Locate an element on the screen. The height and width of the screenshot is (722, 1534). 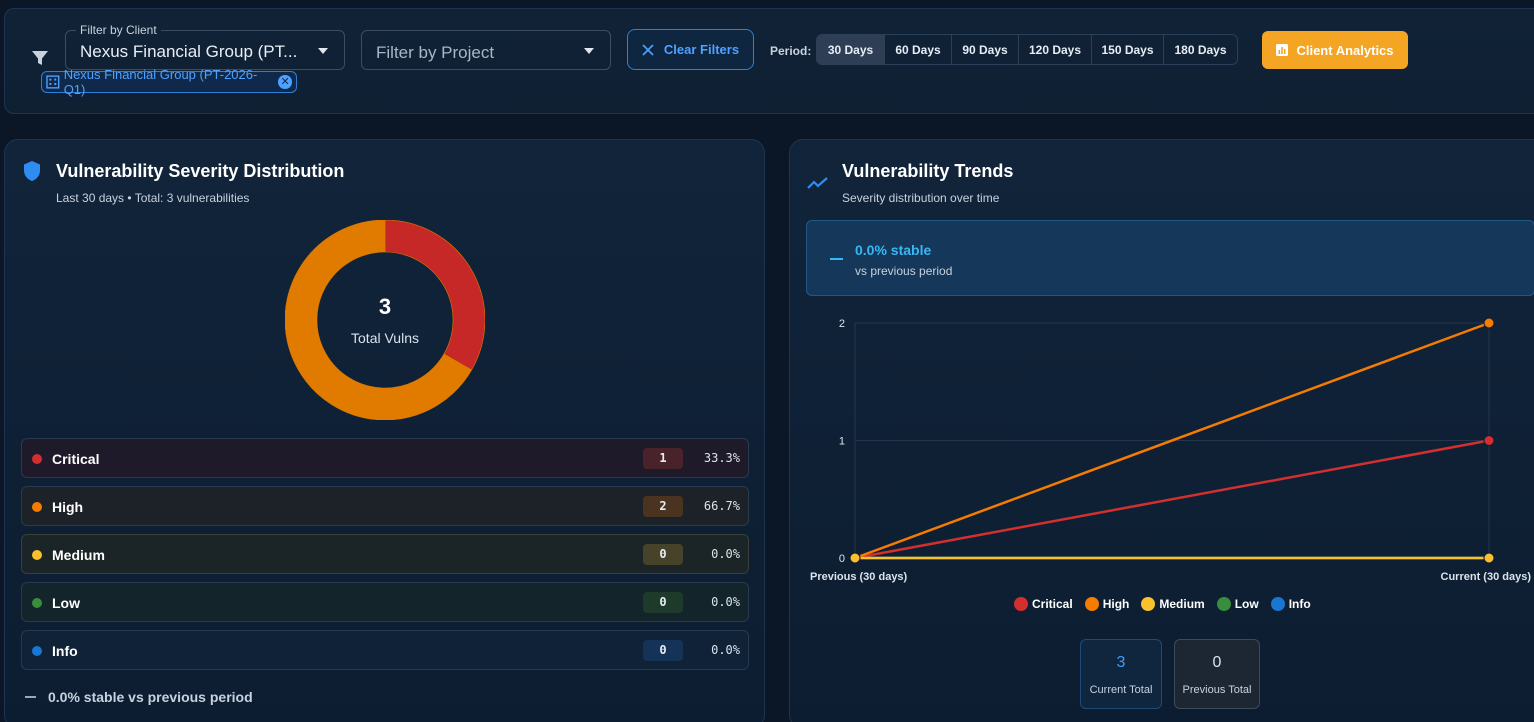
previous-total-value: 0 is located at coordinates (1217, 662).